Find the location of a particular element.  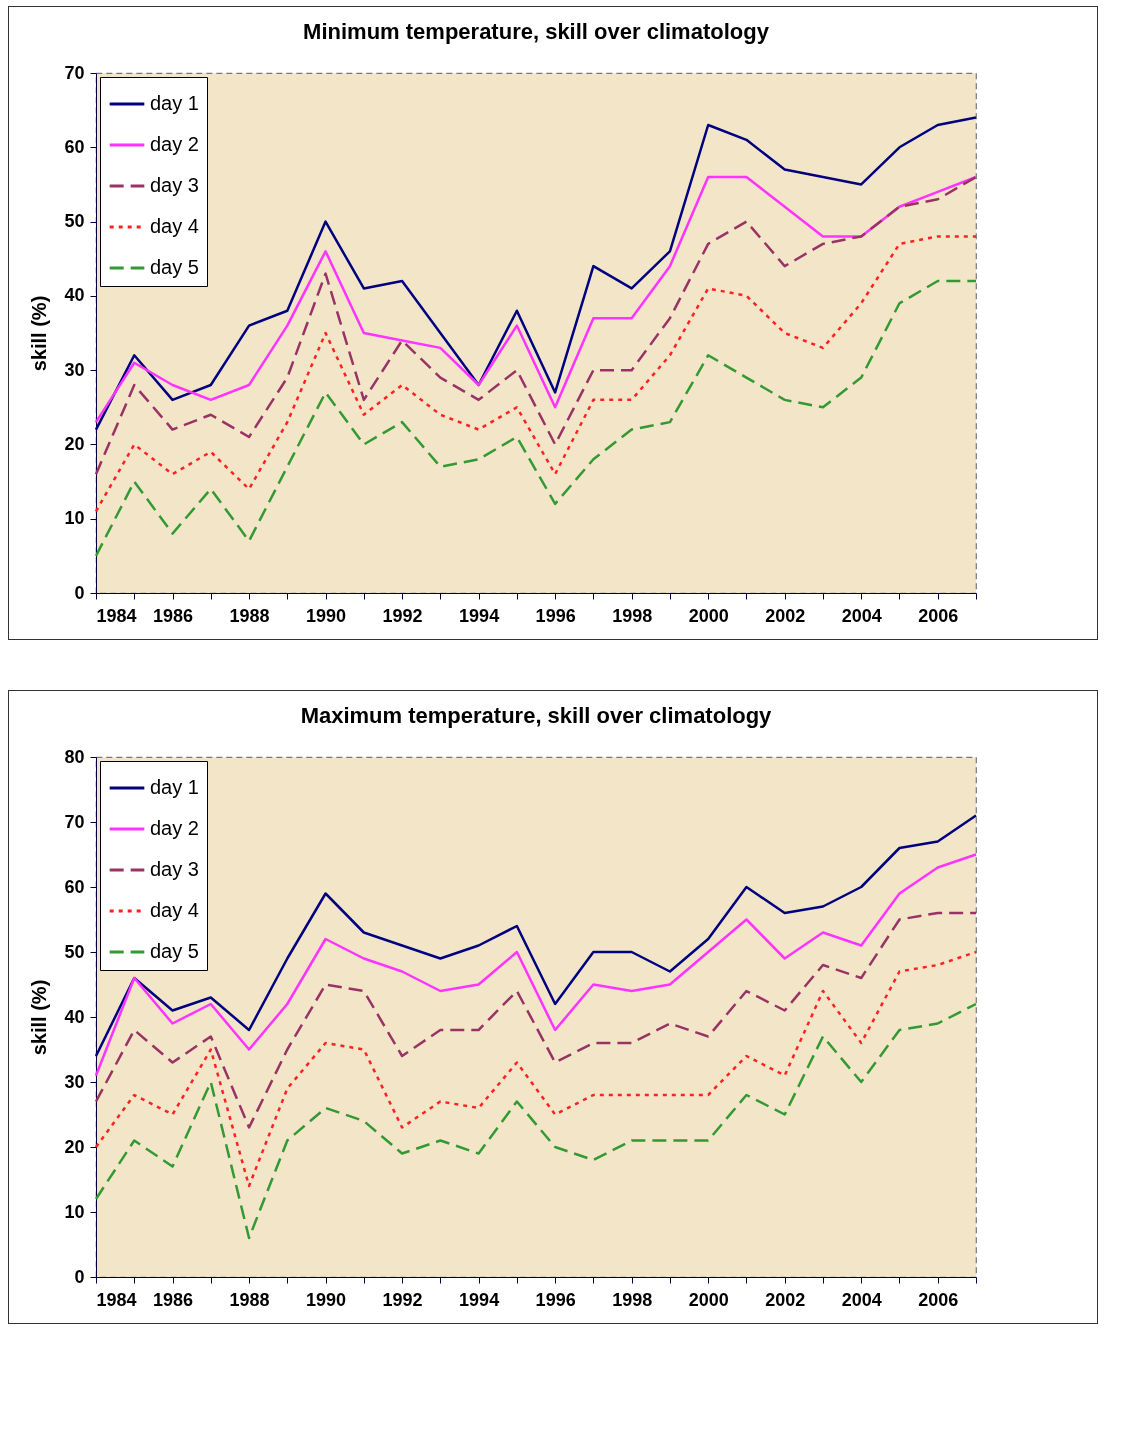

chart-title: Maximum temperature, skill over climatology is located at coordinates (536, 715).